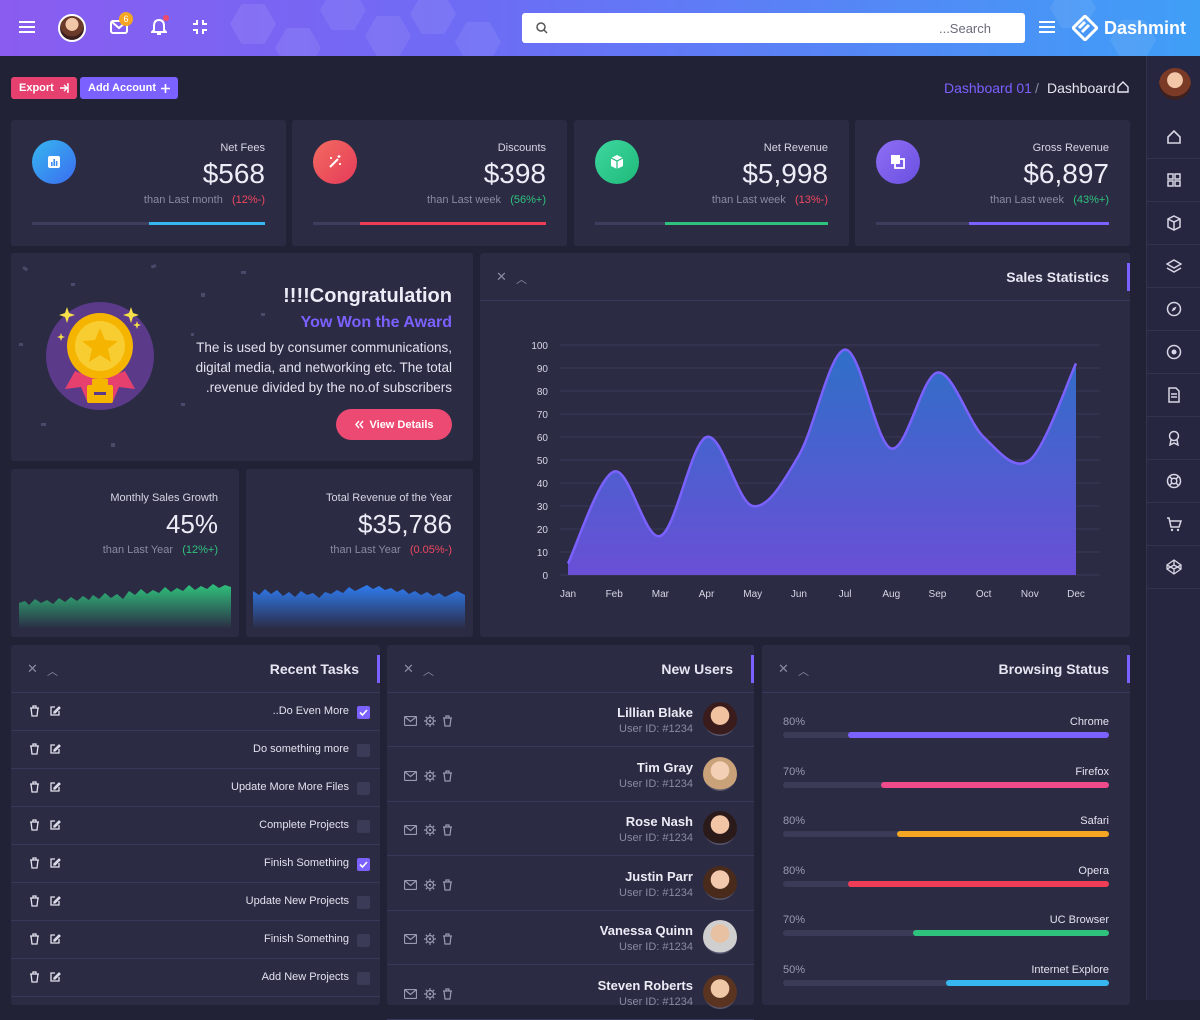 The height and width of the screenshot is (1020, 1200). I want to click on sidebar-item-awards, so click(1173, 438).